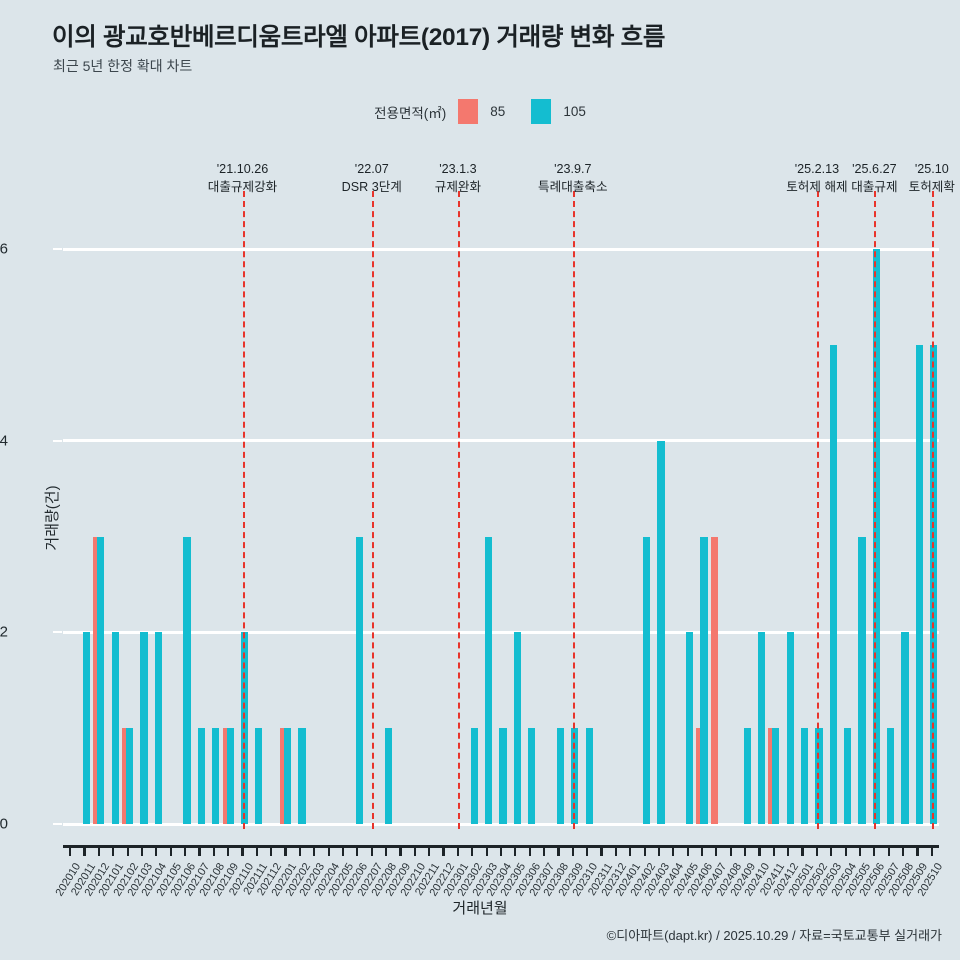 This screenshot has height=960, width=960. Describe the element at coordinates (817, 187) in the screenshot. I see `event-description: 토허제 해제` at that location.